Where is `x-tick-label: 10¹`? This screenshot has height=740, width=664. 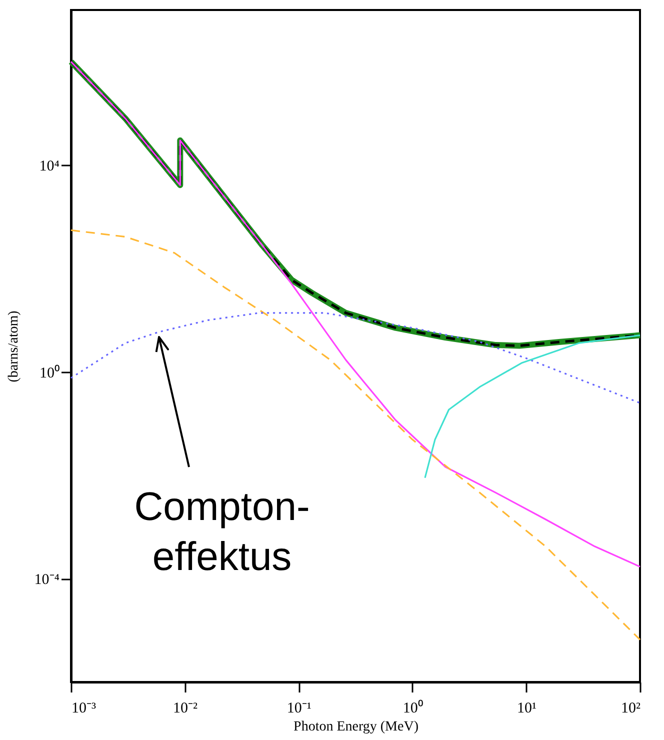
x-tick-label: 10¹ is located at coordinates (526, 708).